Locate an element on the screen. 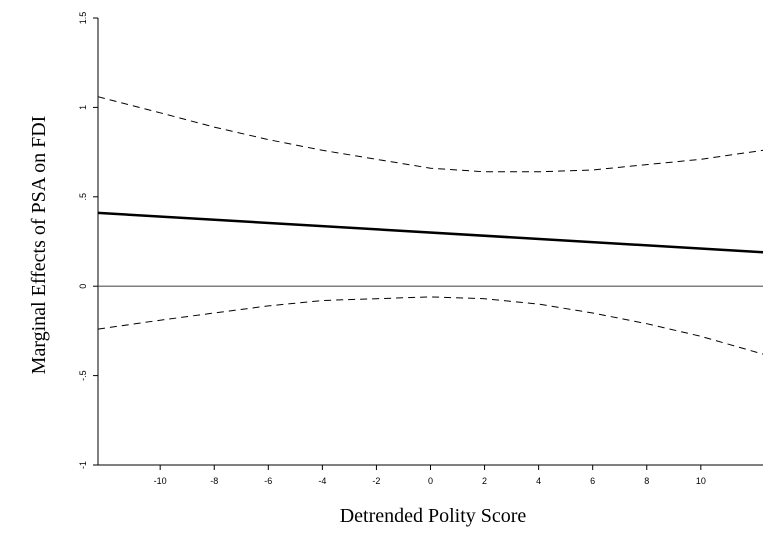 Image resolution: width=768 pixels, height=536 pixels. y-tick-label: 0 is located at coordinates (83, 286).